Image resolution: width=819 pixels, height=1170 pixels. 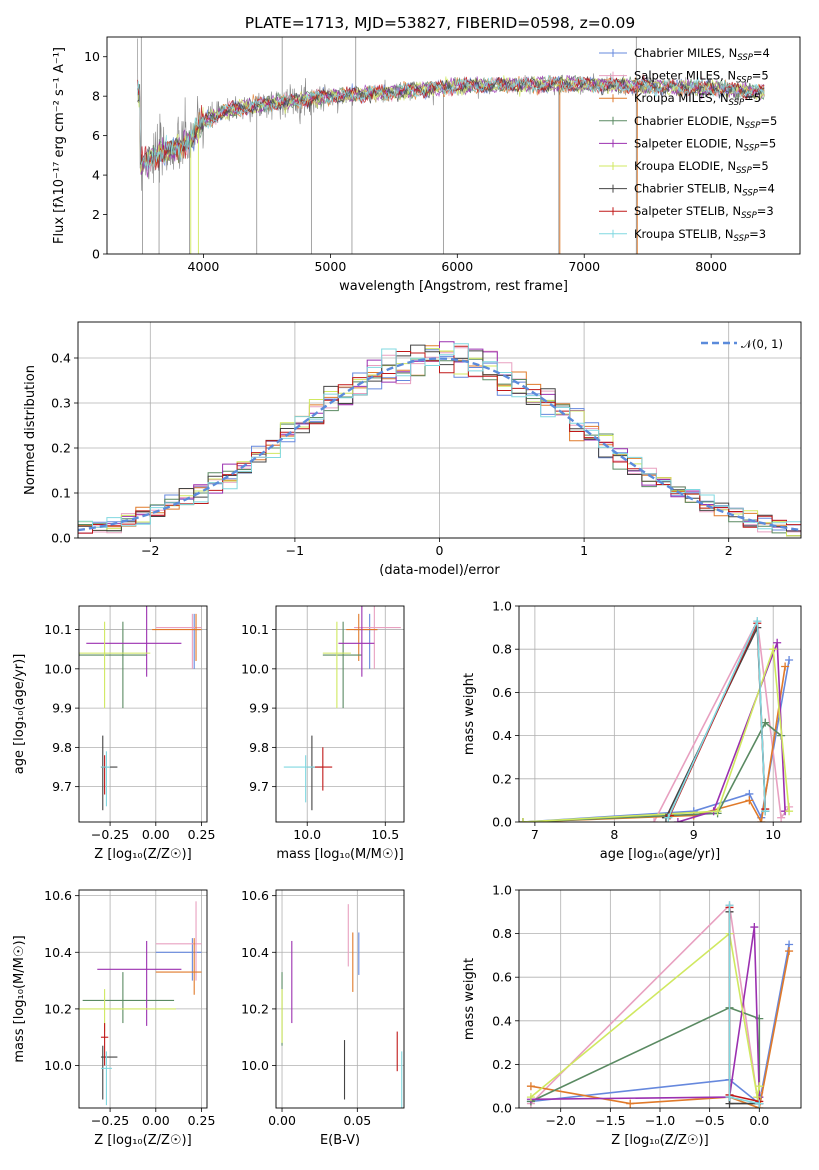 I want to click on x-tick-label: 7000, so click(x=584, y=266).